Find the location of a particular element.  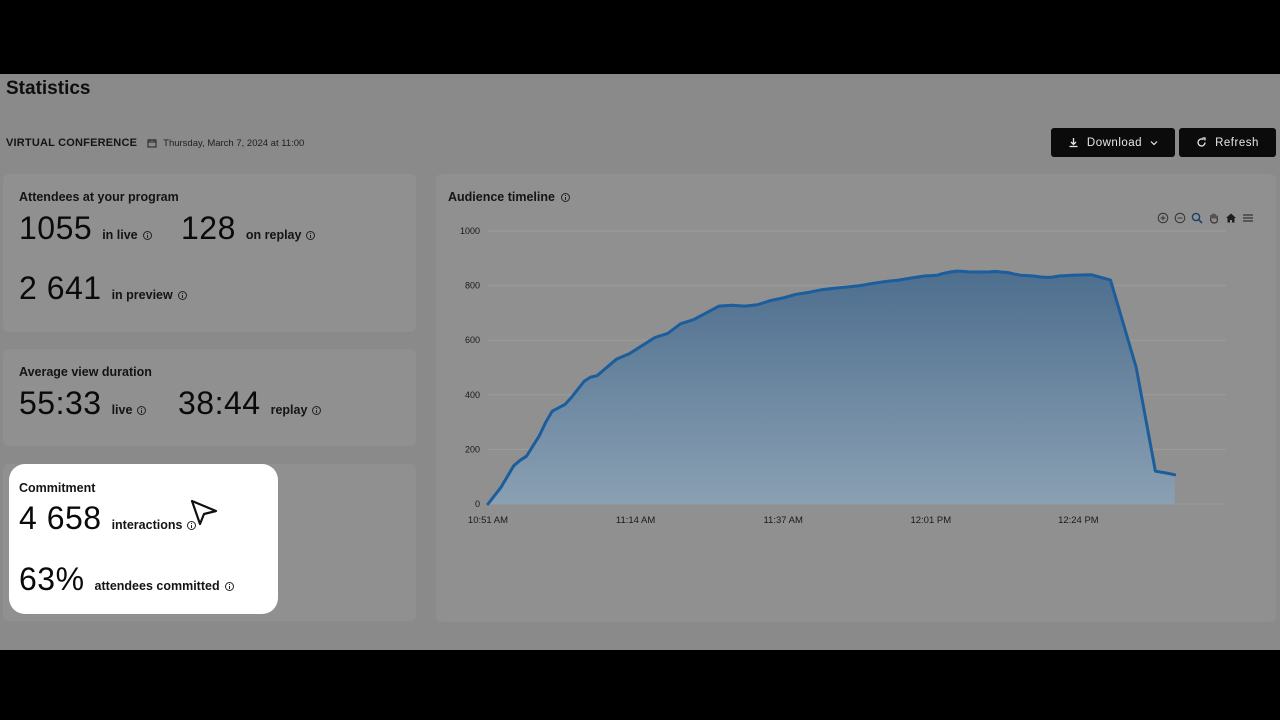

preview-attendees-stat: 2 641 in preview is located at coordinates (103, 288).